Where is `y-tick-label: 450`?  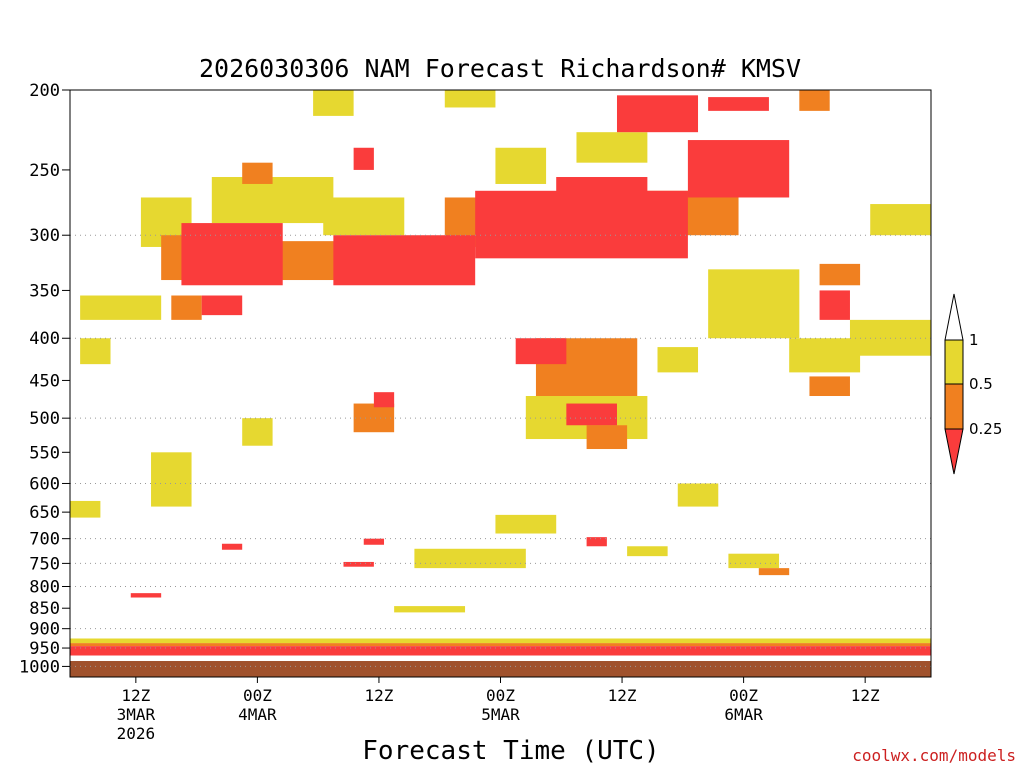 y-tick-label: 450 is located at coordinates (44, 381).